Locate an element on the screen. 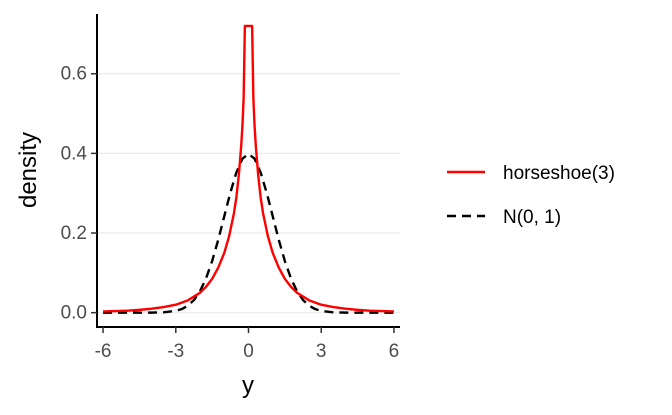  x-axis-title: y is located at coordinates (248, 385).